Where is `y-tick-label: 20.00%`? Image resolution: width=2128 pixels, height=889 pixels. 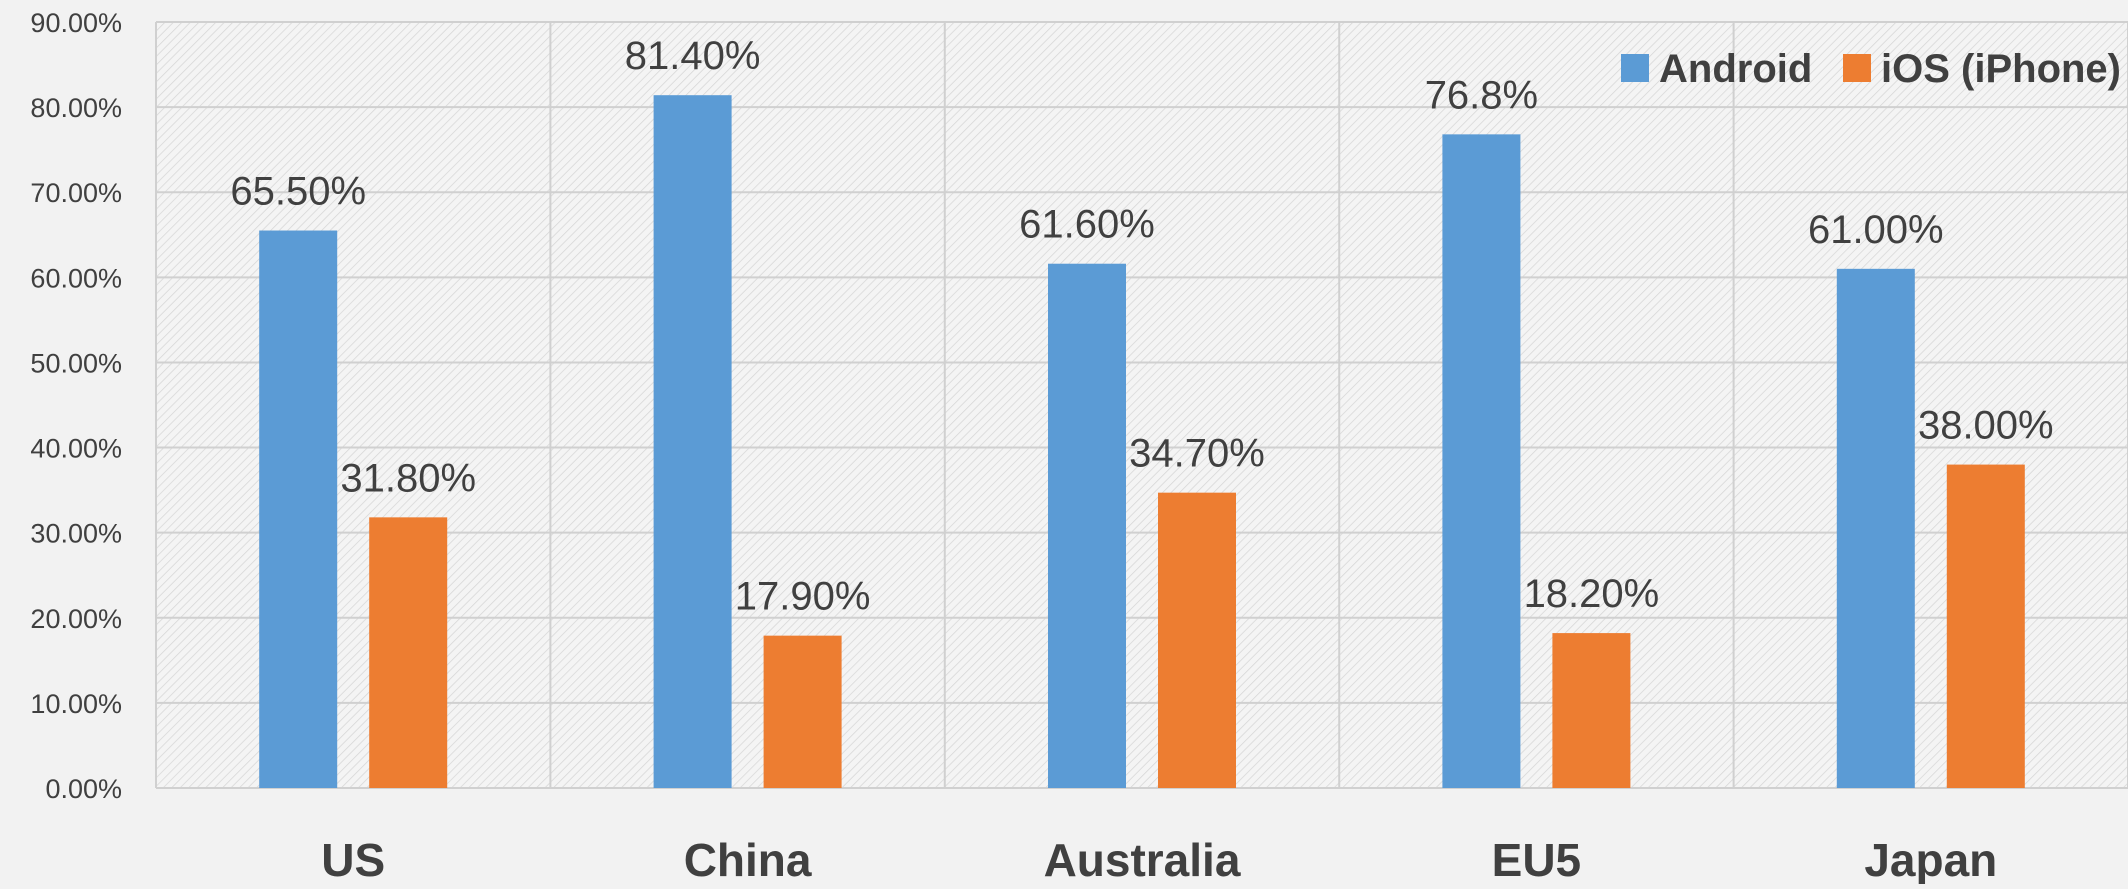
y-tick-label: 20.00% is located at coordinates (76, 619).